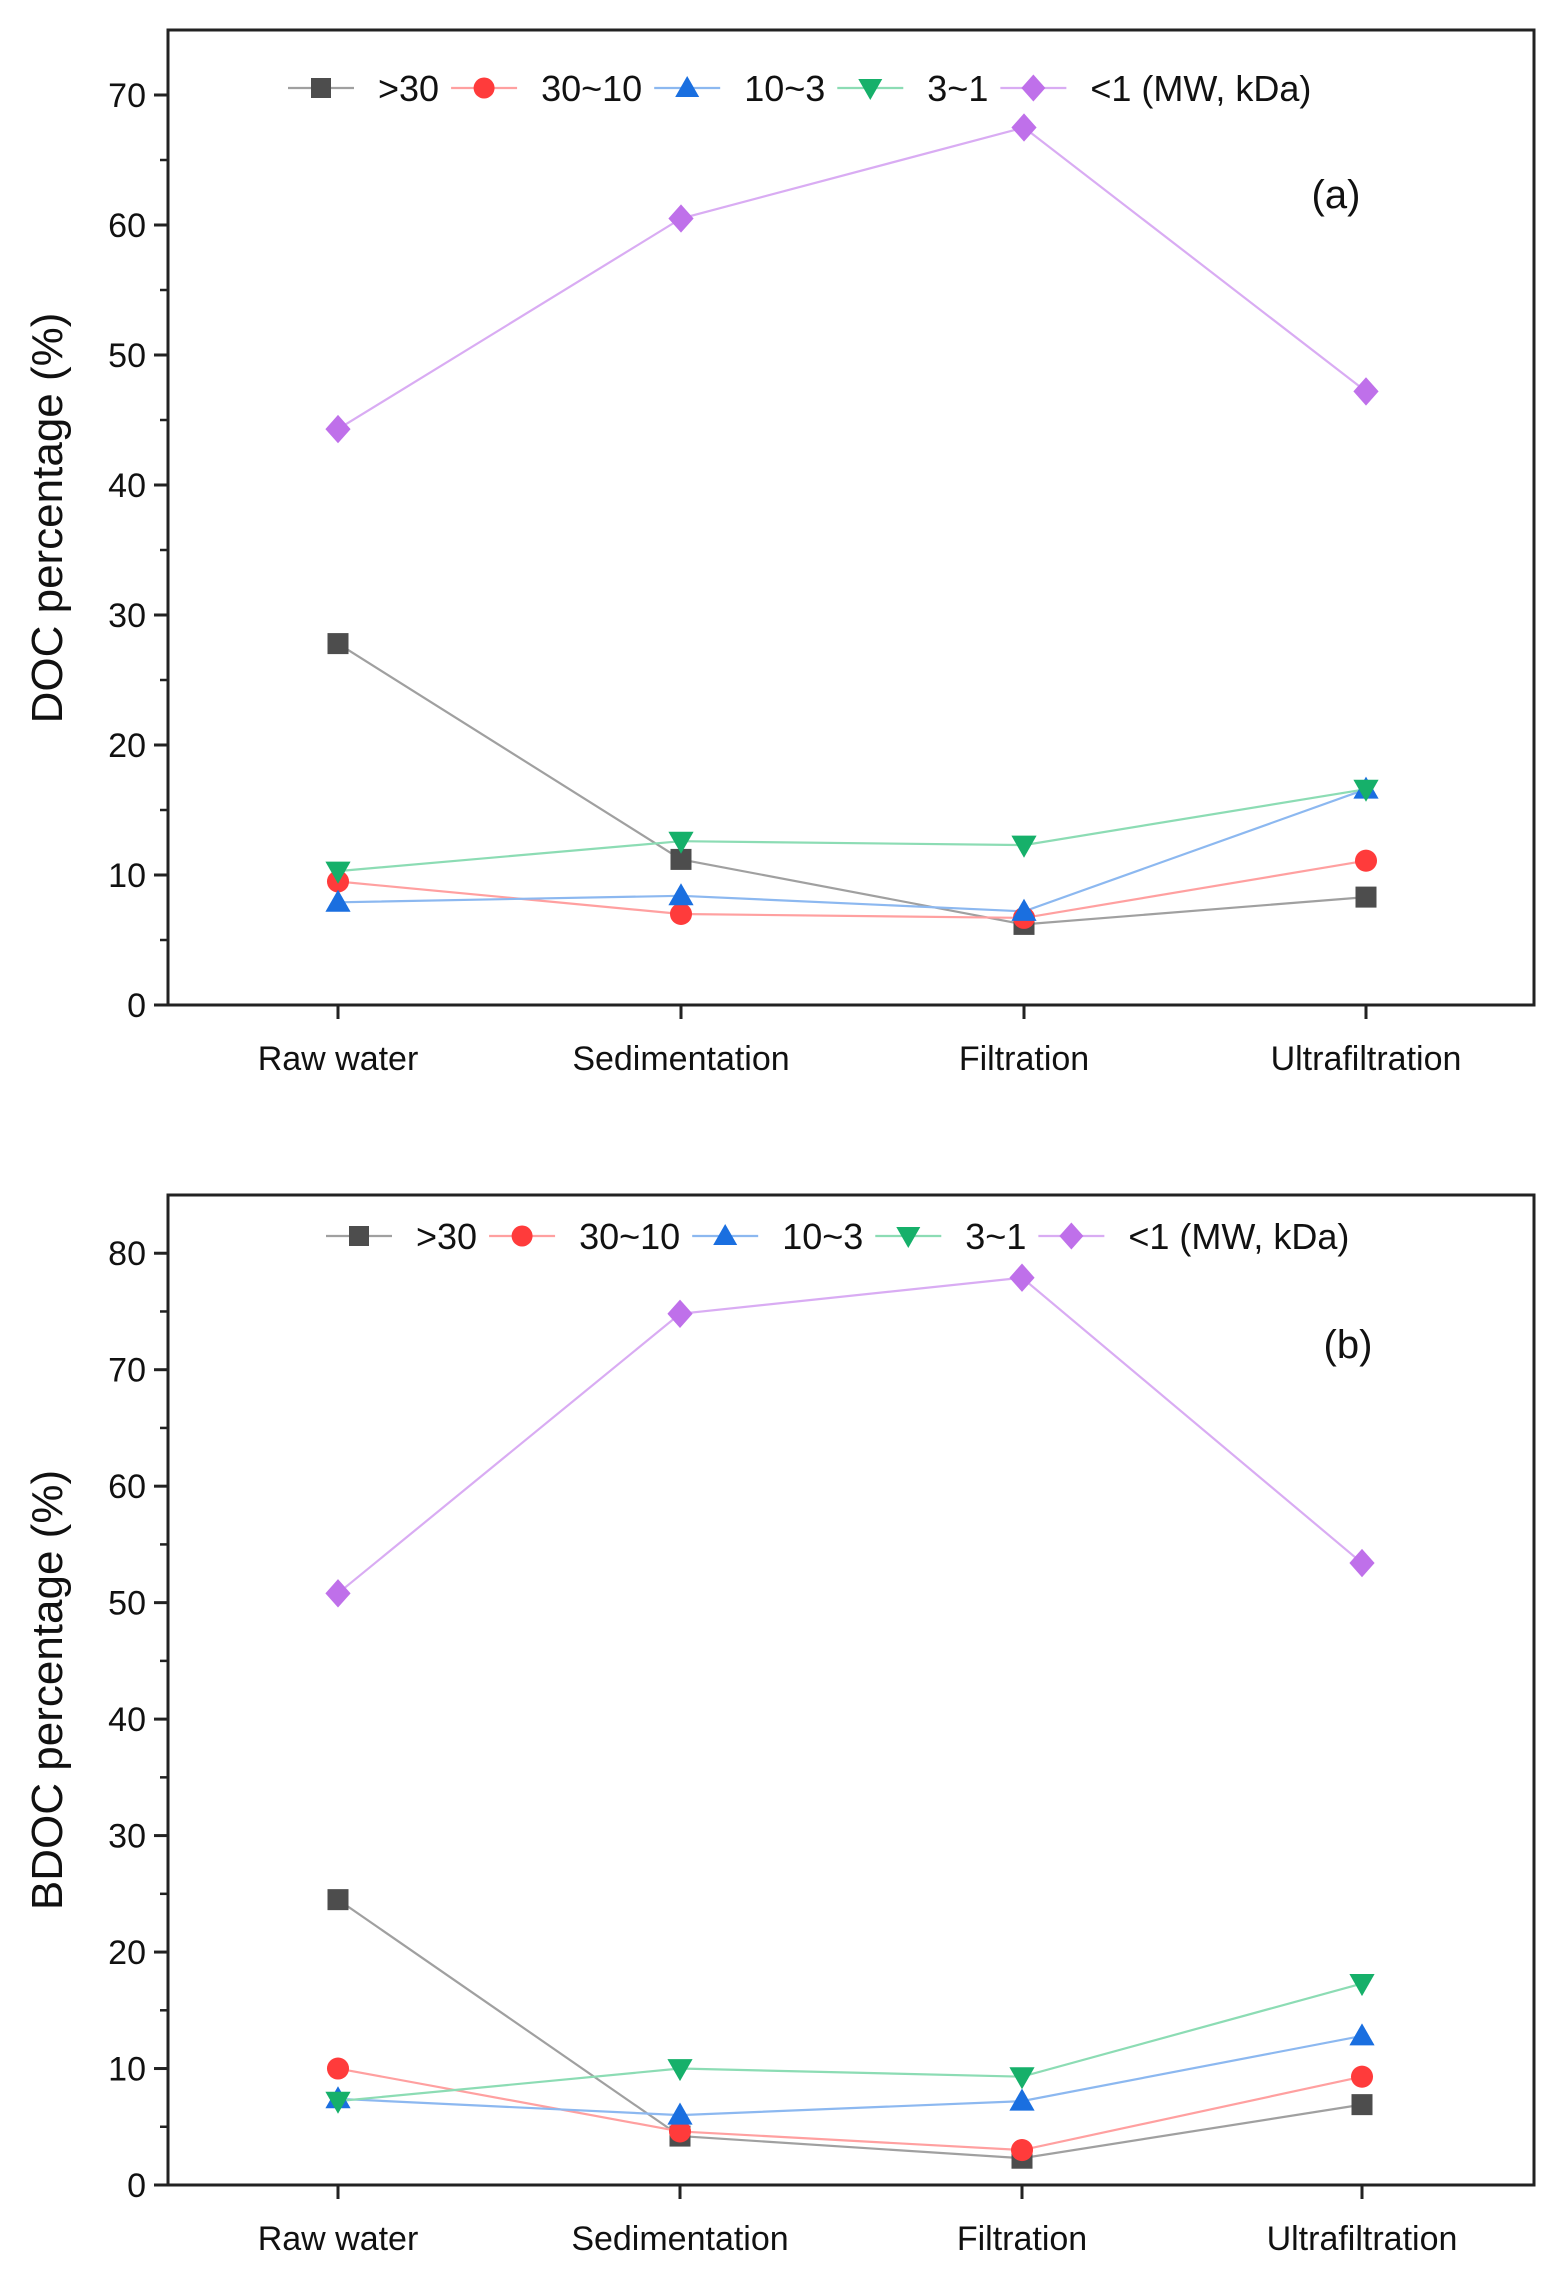  What do you see at coordinates (138, 551) in the screenshot?
I see `y-axis-ticks-a: 0 10 20 30 40 50 60 70` at bounding box center [138, 551].